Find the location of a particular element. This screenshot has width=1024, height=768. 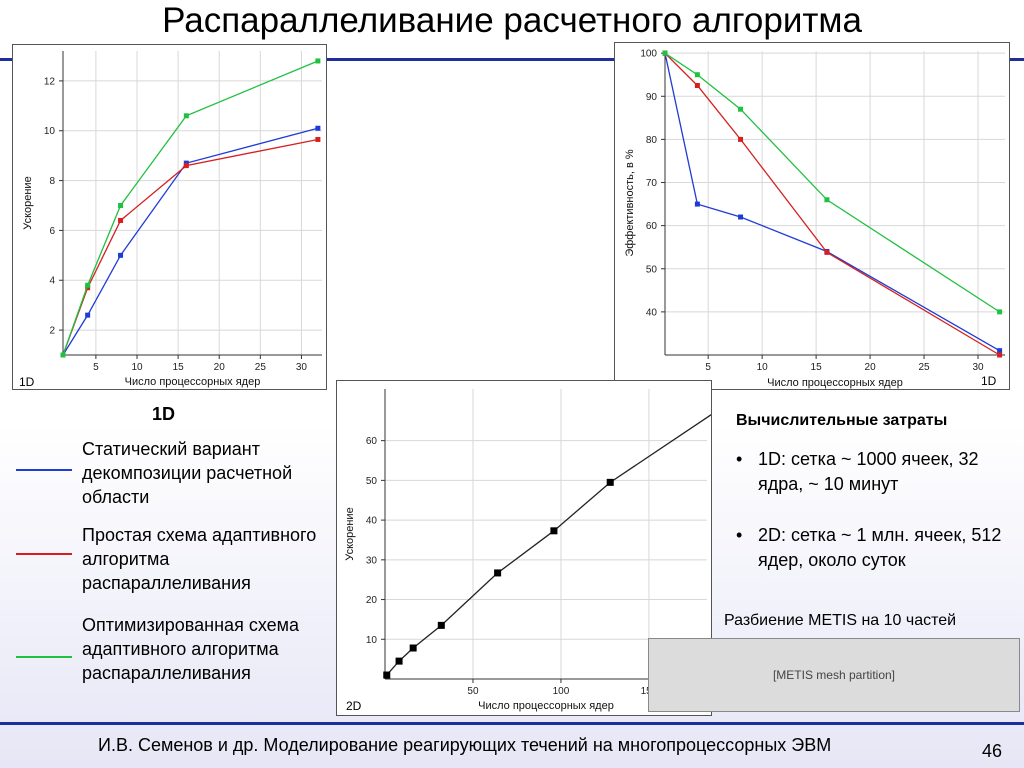

chart-tag: 2D is located at coordinates (354, 706).